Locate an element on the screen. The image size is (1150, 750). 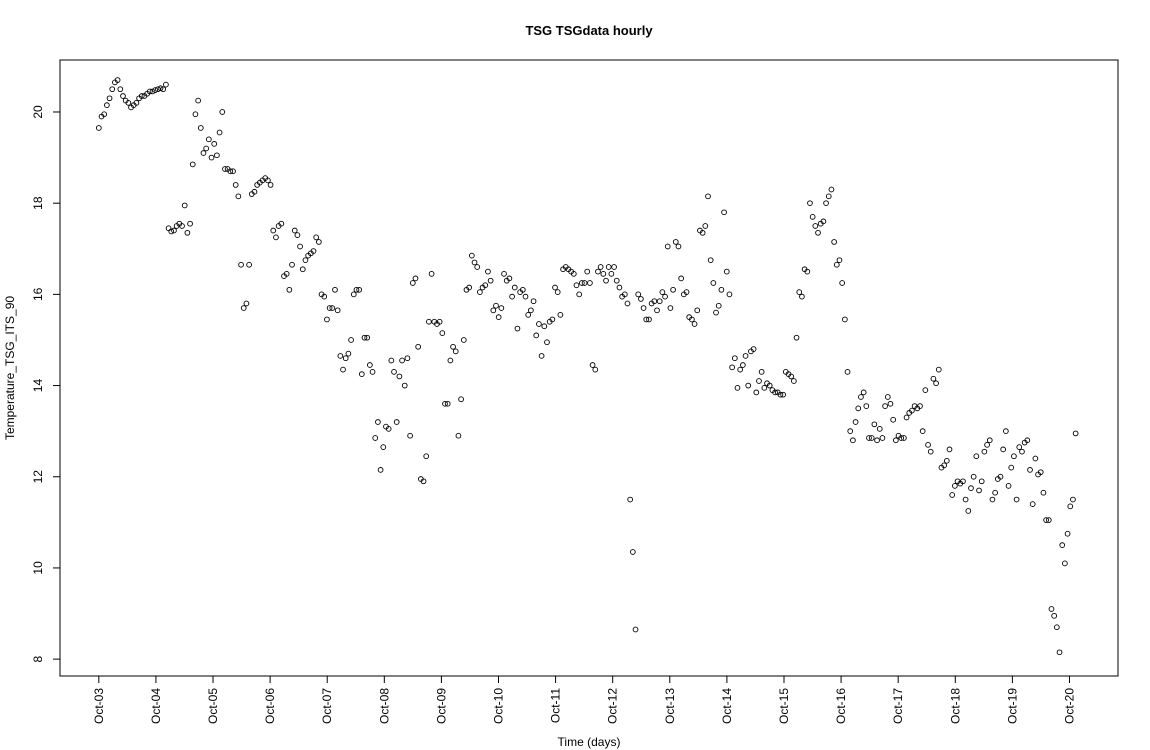
y-tick-label: 12 is located at coordinates (38, 477).